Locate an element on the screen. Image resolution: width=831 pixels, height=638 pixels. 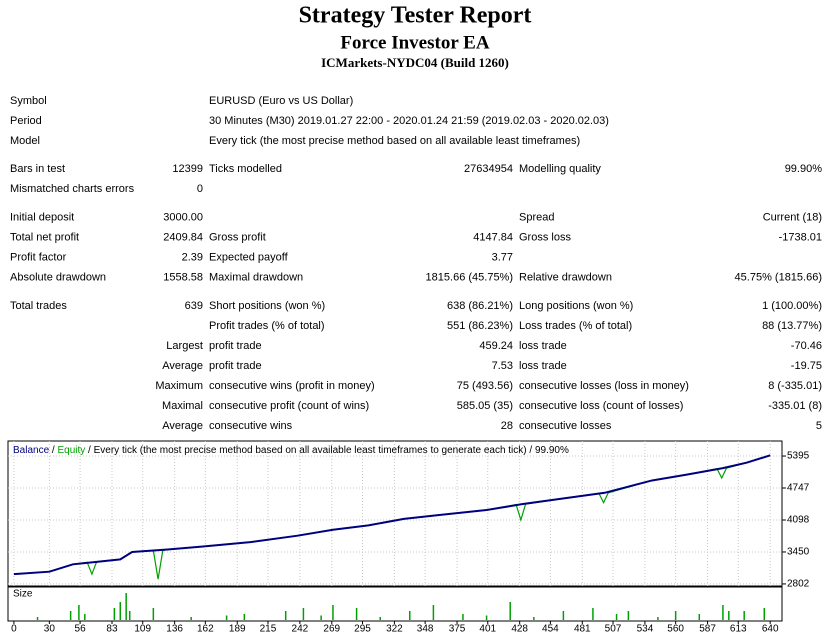
stat-label: consecutive losses (loss in money) is located at coordinates (604, 386).